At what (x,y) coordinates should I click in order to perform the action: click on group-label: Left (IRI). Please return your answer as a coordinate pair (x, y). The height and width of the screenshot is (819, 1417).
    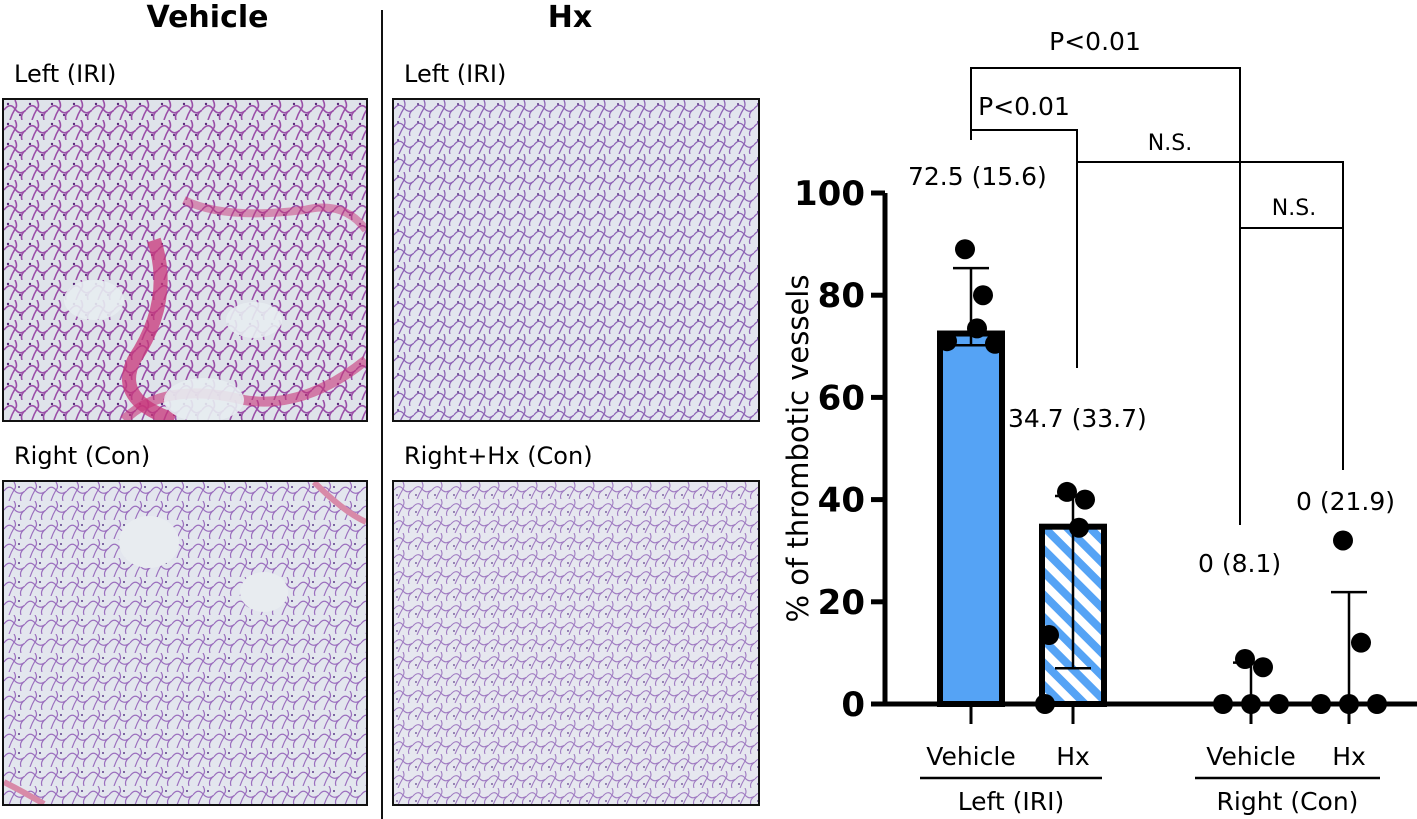
    Looking at the image, I should click on (1011, 801).